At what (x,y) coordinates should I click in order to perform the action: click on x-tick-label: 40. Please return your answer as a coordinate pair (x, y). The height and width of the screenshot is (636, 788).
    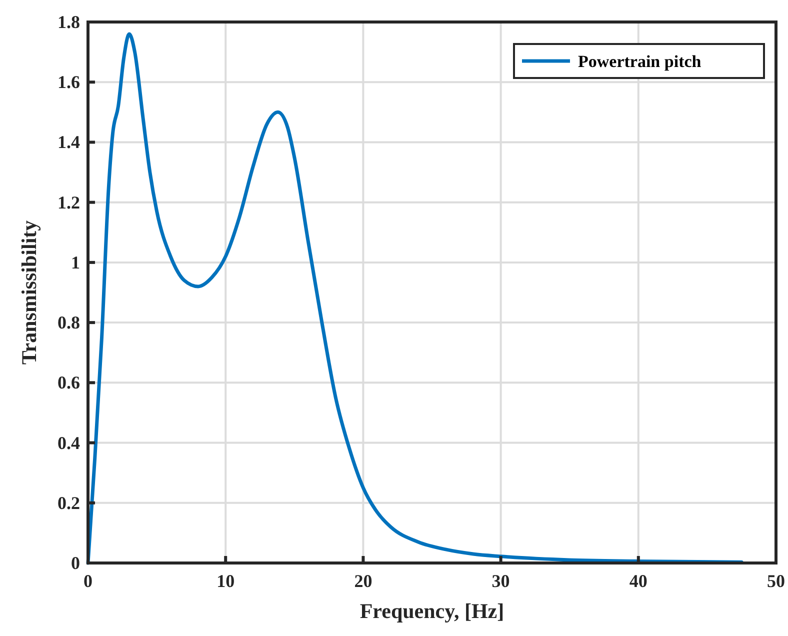
    Looking at the image, I should click on (638, 581).